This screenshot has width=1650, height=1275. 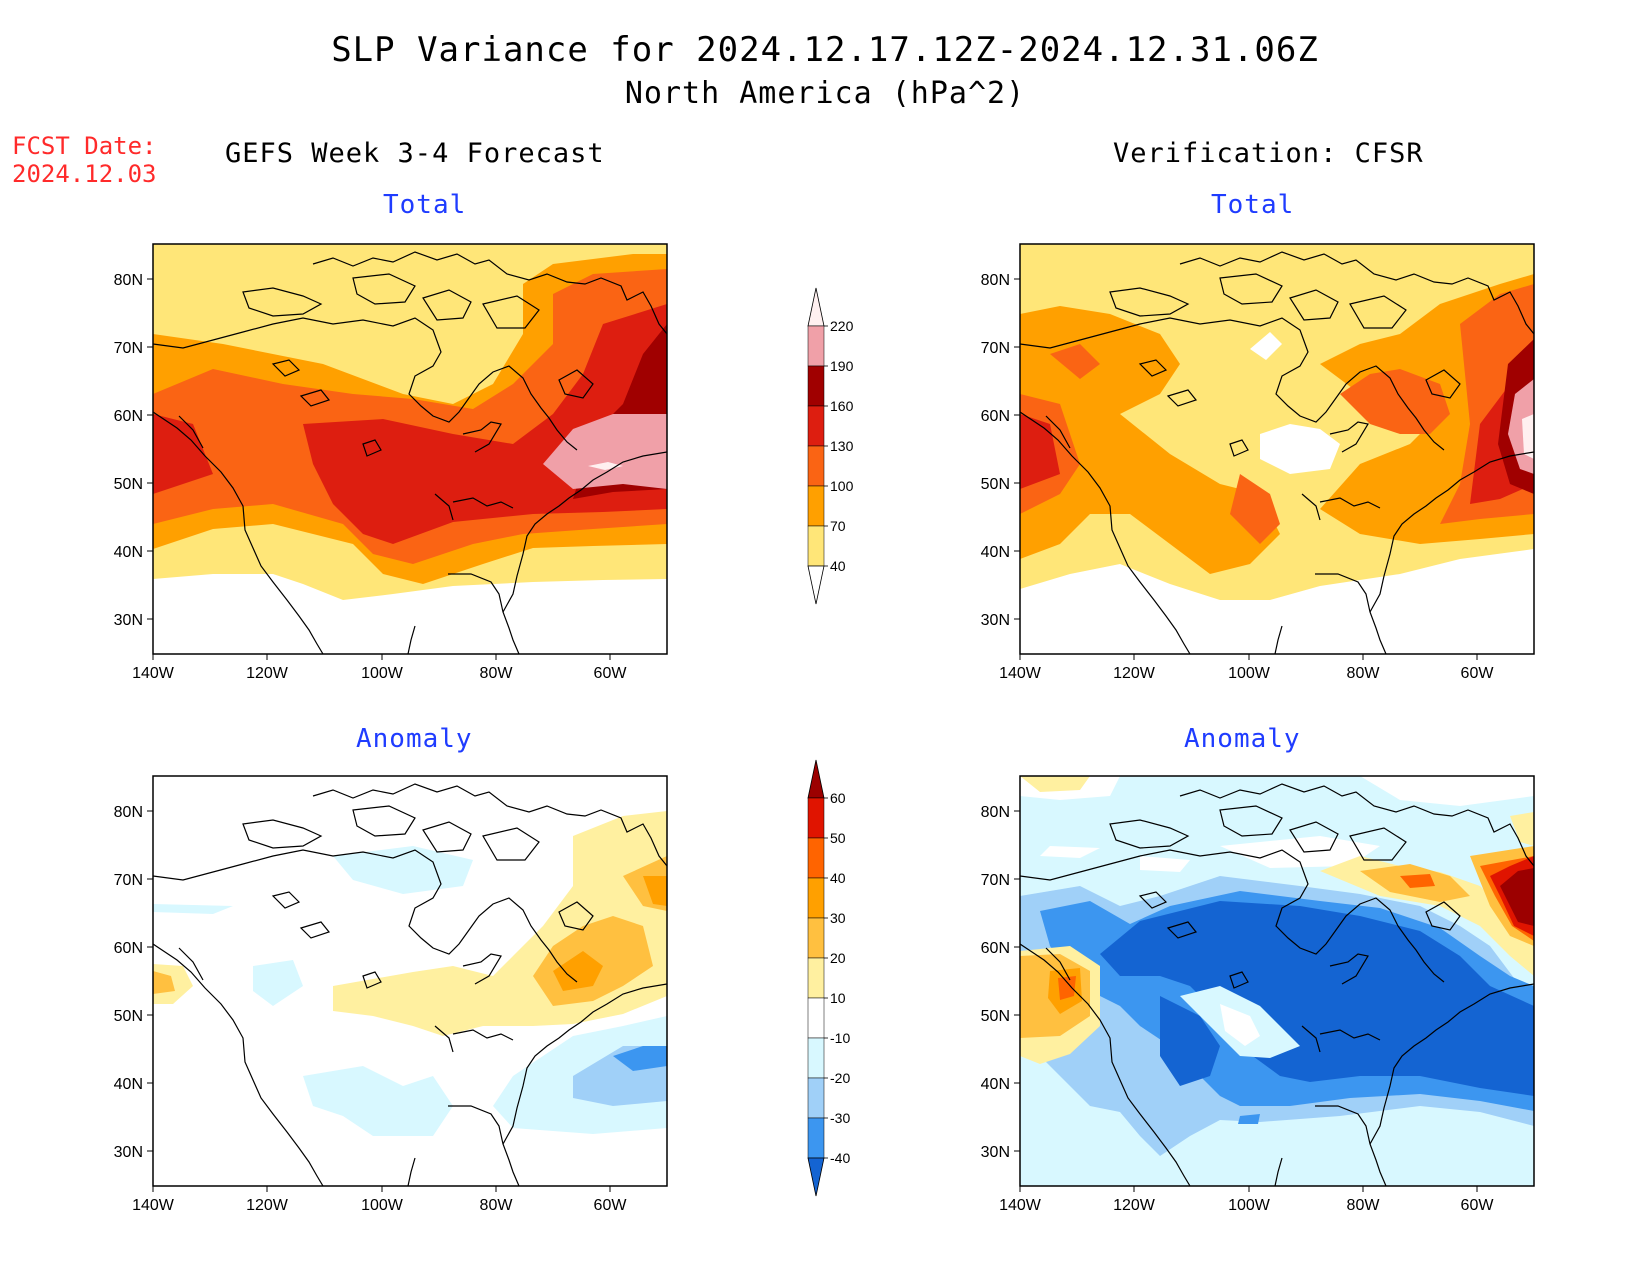 What do you see at coordinates (842, 446) in the screenshot?
I see `colorbar-label: 130` at bounding box center [842, 446].